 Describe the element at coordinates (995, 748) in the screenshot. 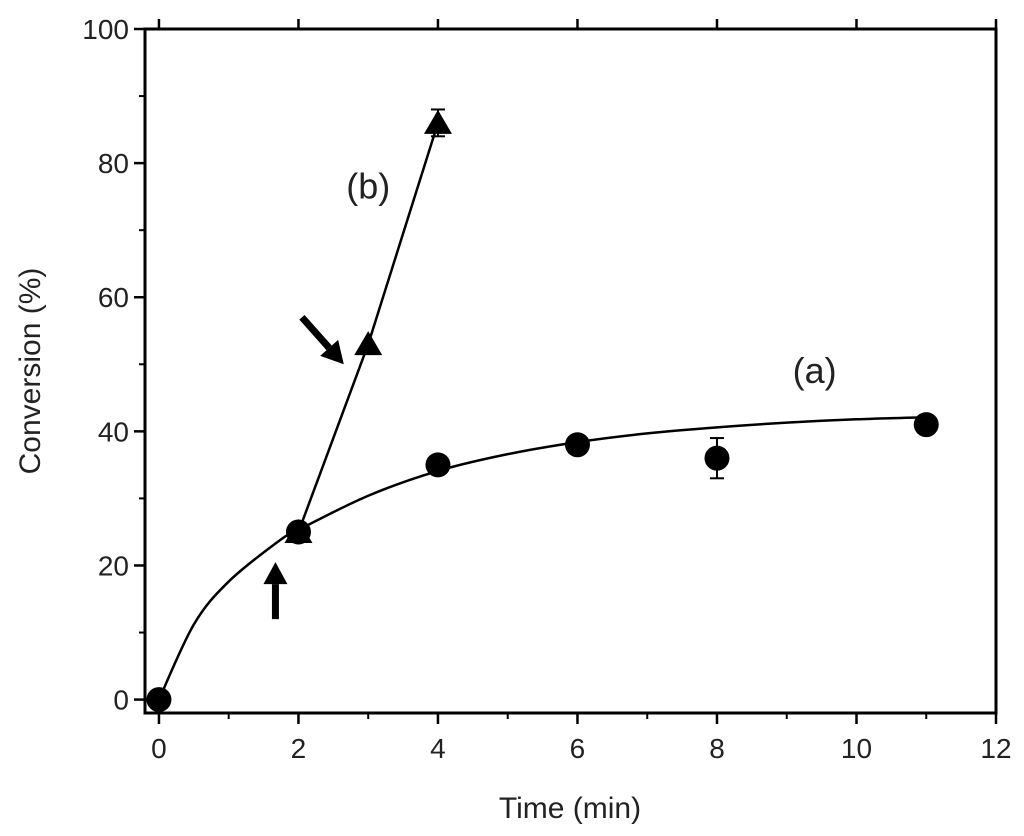

I see `x-tick-label: 12` at that location.